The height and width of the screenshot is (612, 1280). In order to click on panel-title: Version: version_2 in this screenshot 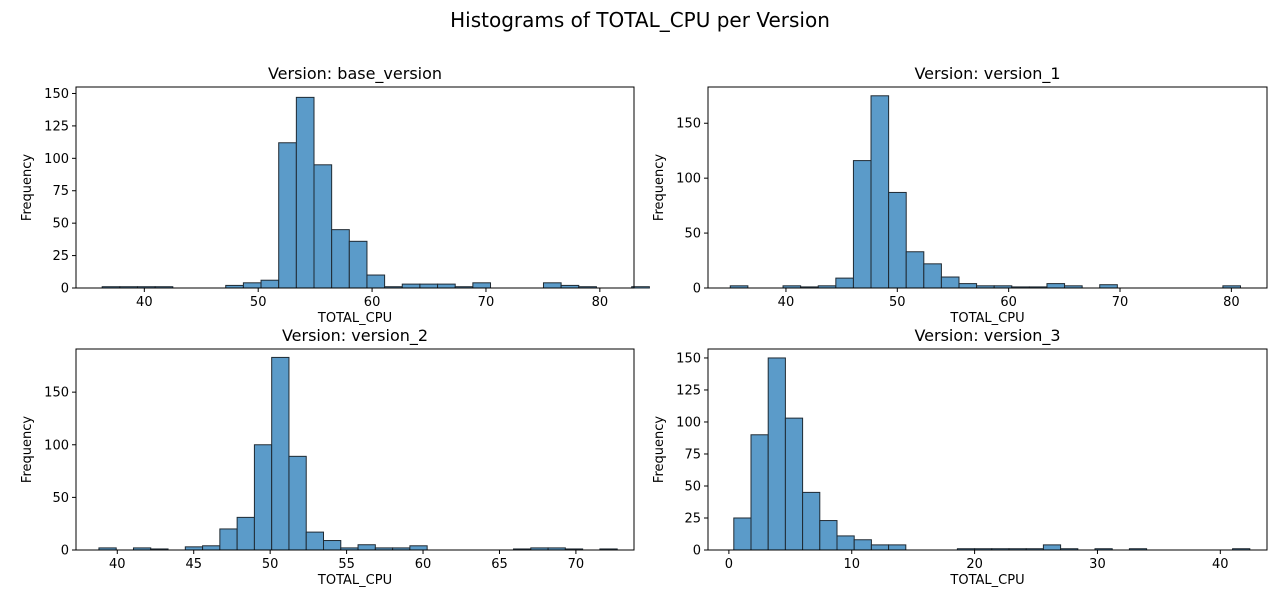, I will do `click(355, 336)`.